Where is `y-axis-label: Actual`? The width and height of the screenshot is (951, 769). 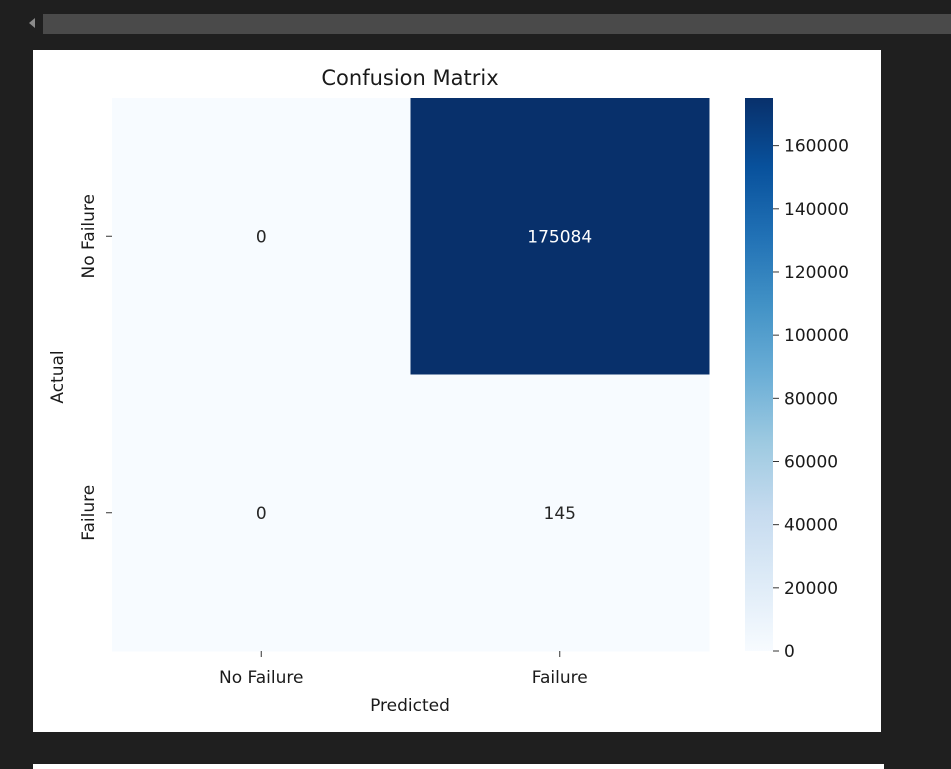 y-axis-label: Actual is located at coordinates (58, 376).